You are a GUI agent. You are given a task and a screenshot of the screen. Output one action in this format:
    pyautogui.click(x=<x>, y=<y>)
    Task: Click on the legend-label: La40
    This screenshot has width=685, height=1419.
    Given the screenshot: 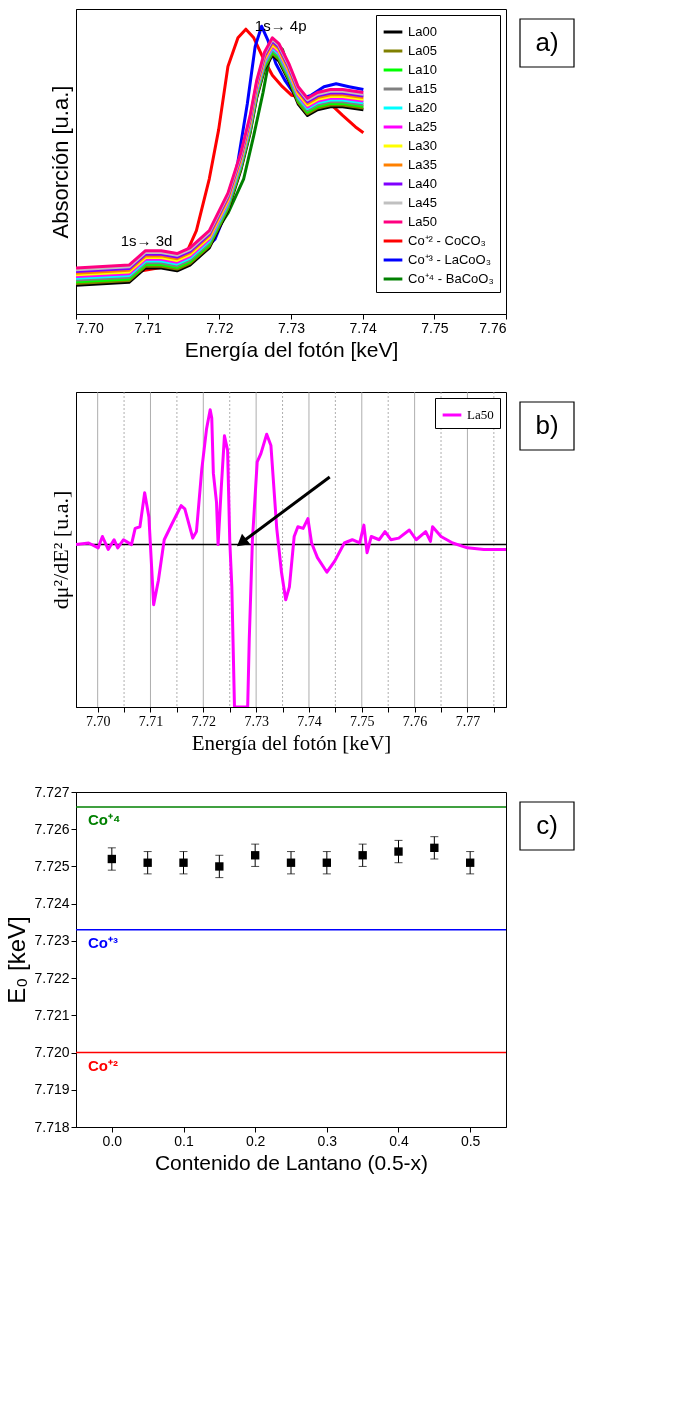 What is the action you would take?
    pyautogui.click(x=422, y=183)
    